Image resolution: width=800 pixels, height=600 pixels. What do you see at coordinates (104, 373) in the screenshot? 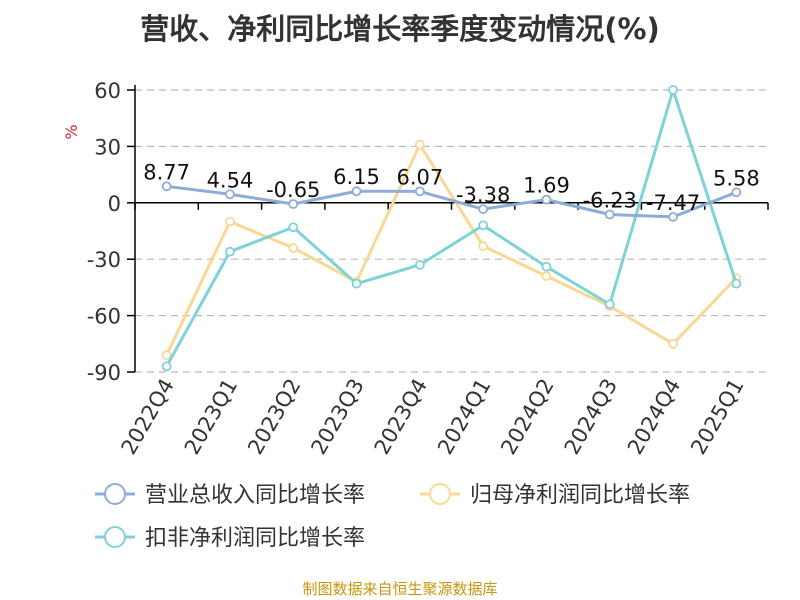
I see `y-tick-label: -90` at bounding box center [104, 373].